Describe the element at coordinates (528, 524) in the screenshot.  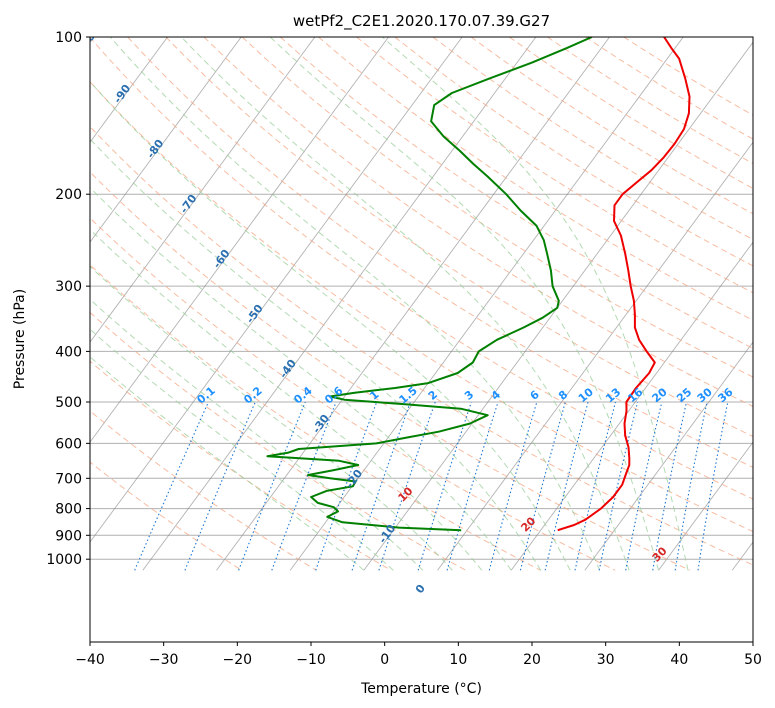
I see `theta-label: 20` at that location.